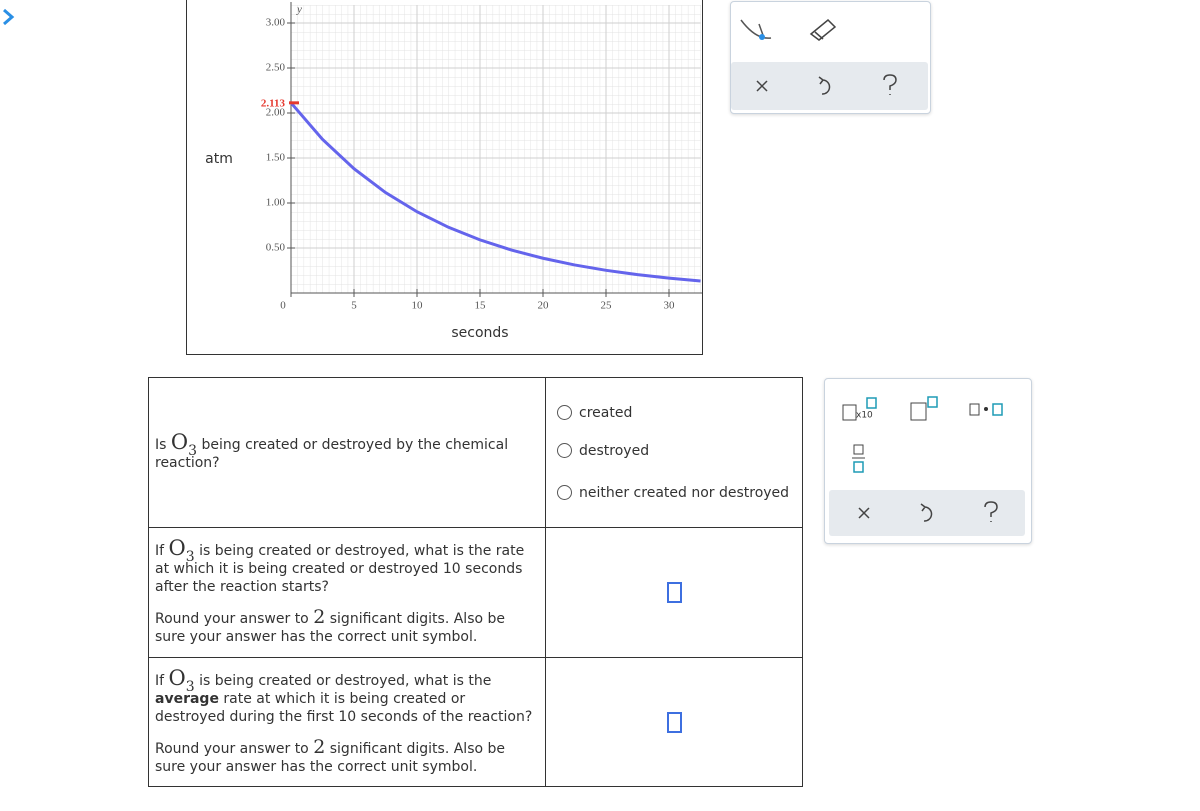 Image resolution: width=1200 pixels, height=811 pixels. Describe the element at coordinates (479, 333) in the screenshot. I see `x-label: seconds` at that location.